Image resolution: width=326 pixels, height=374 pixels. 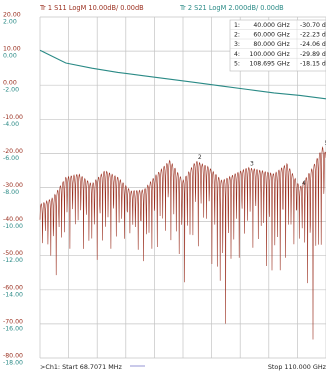 I want to click on y-label-trace1: -30.00, so click(x=13, y=185).